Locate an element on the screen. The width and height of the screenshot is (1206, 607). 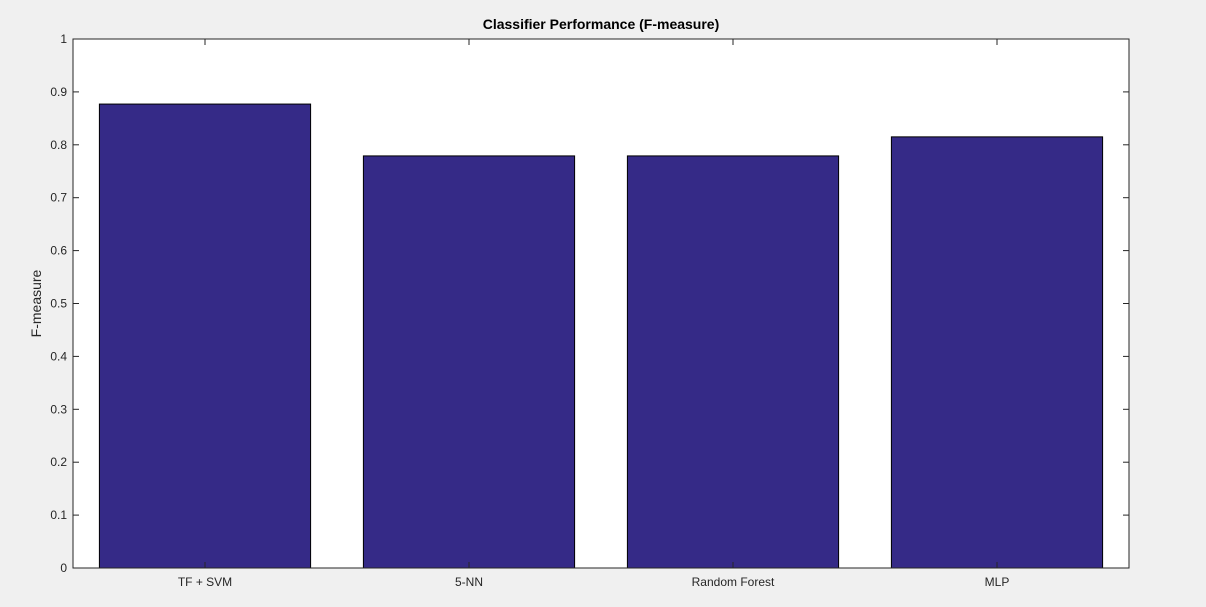
y-tick-label-0: 0 is located at coordinates (63, 568).